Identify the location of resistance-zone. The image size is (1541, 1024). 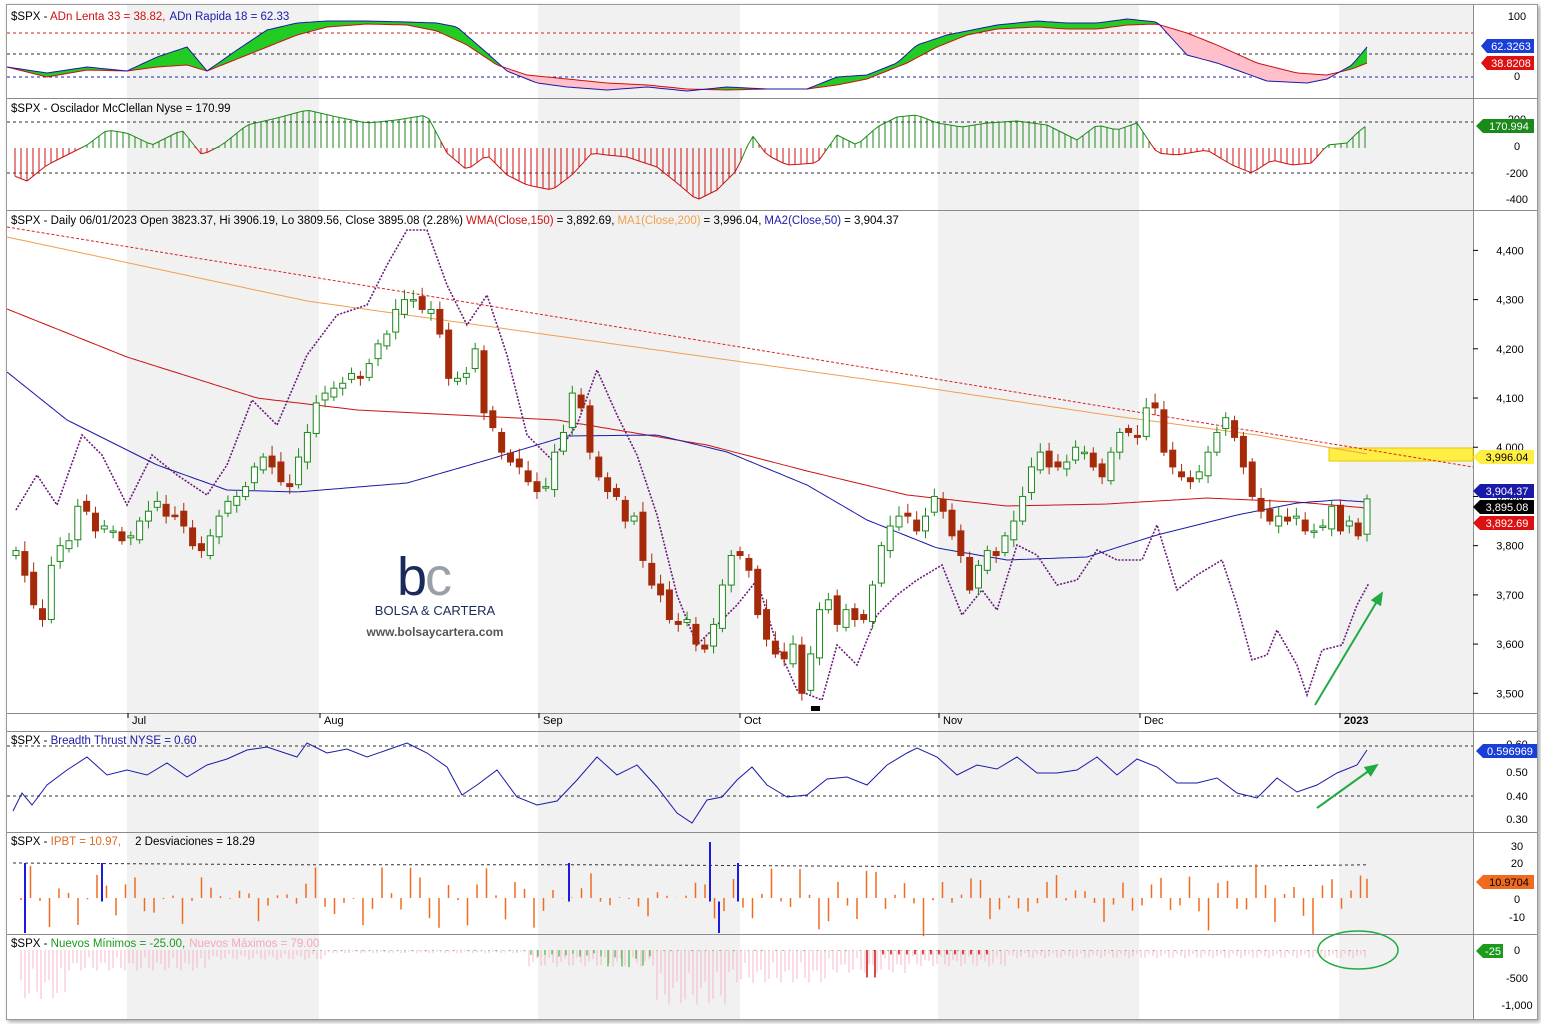
(1401, 454).